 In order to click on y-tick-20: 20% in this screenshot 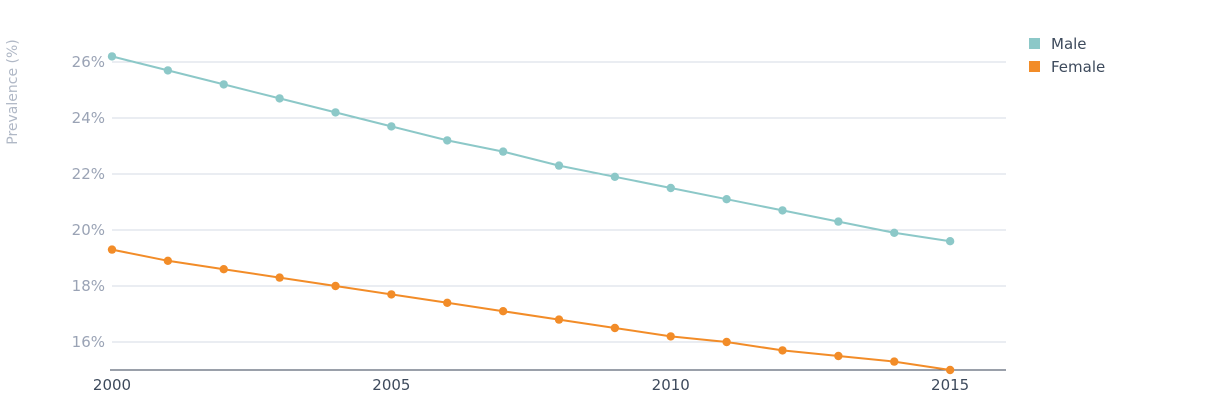, I will do `click(88, 230)`.